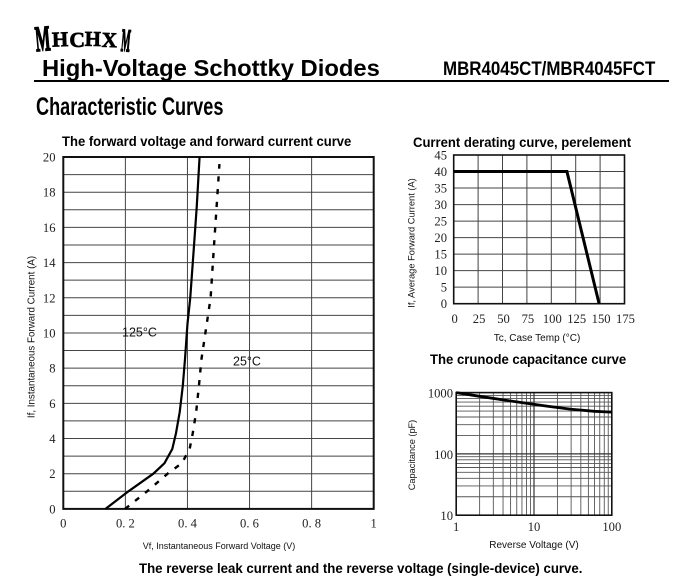 This screenshot has height=586, width=700. What do you see at coordinates (412, 243) in the screenshot?
I see `svg-text:If, Average Forward Current (A: If, Average Forward Current (A)` at bounding box center [412, 243].